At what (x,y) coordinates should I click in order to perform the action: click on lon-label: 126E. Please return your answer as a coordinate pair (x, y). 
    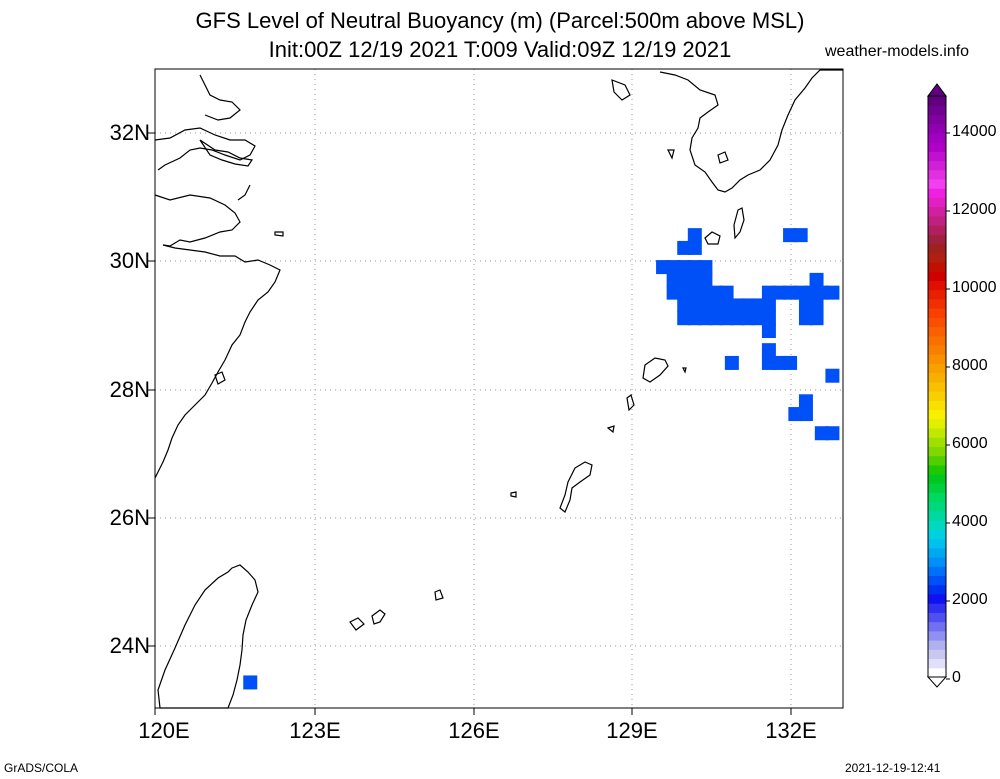
    Looking at the image, I should click on (474, 730).